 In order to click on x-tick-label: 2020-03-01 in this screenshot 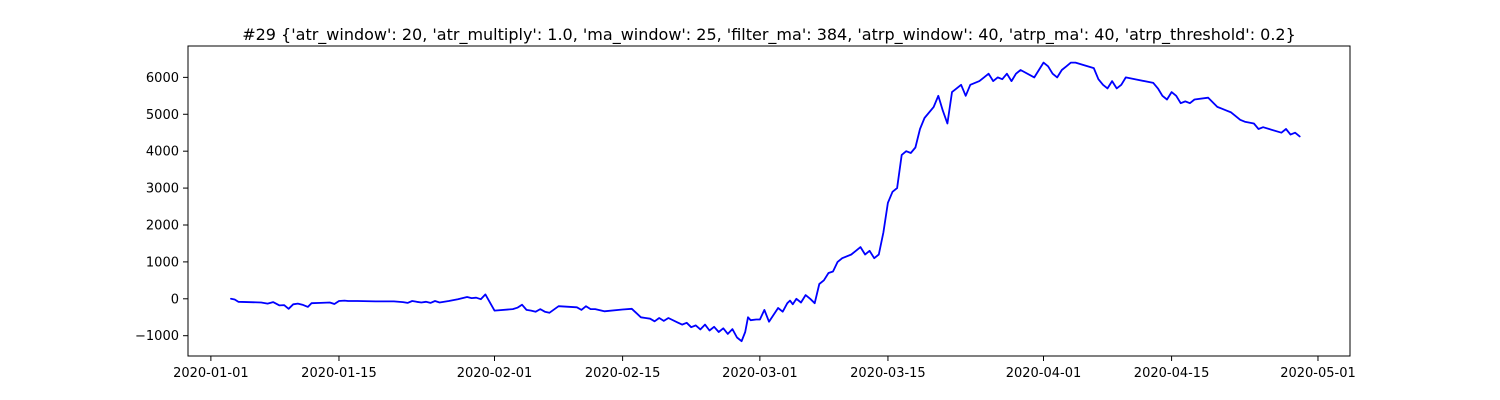, I will do `click(760, 373)`.